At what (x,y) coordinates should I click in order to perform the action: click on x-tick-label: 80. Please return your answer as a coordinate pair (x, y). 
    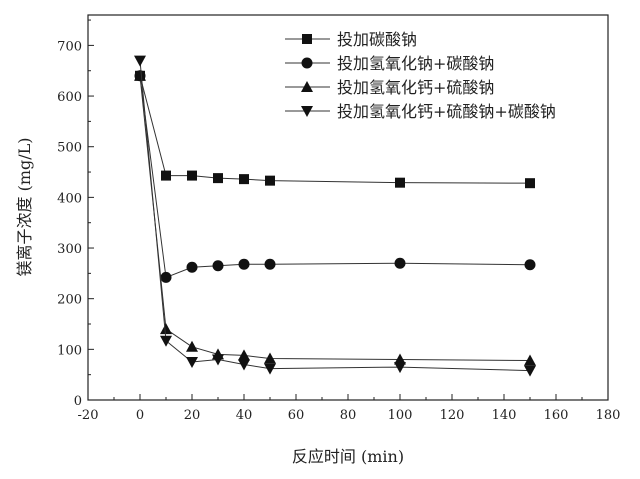
    Looking at the image, I should click on (348, 415).